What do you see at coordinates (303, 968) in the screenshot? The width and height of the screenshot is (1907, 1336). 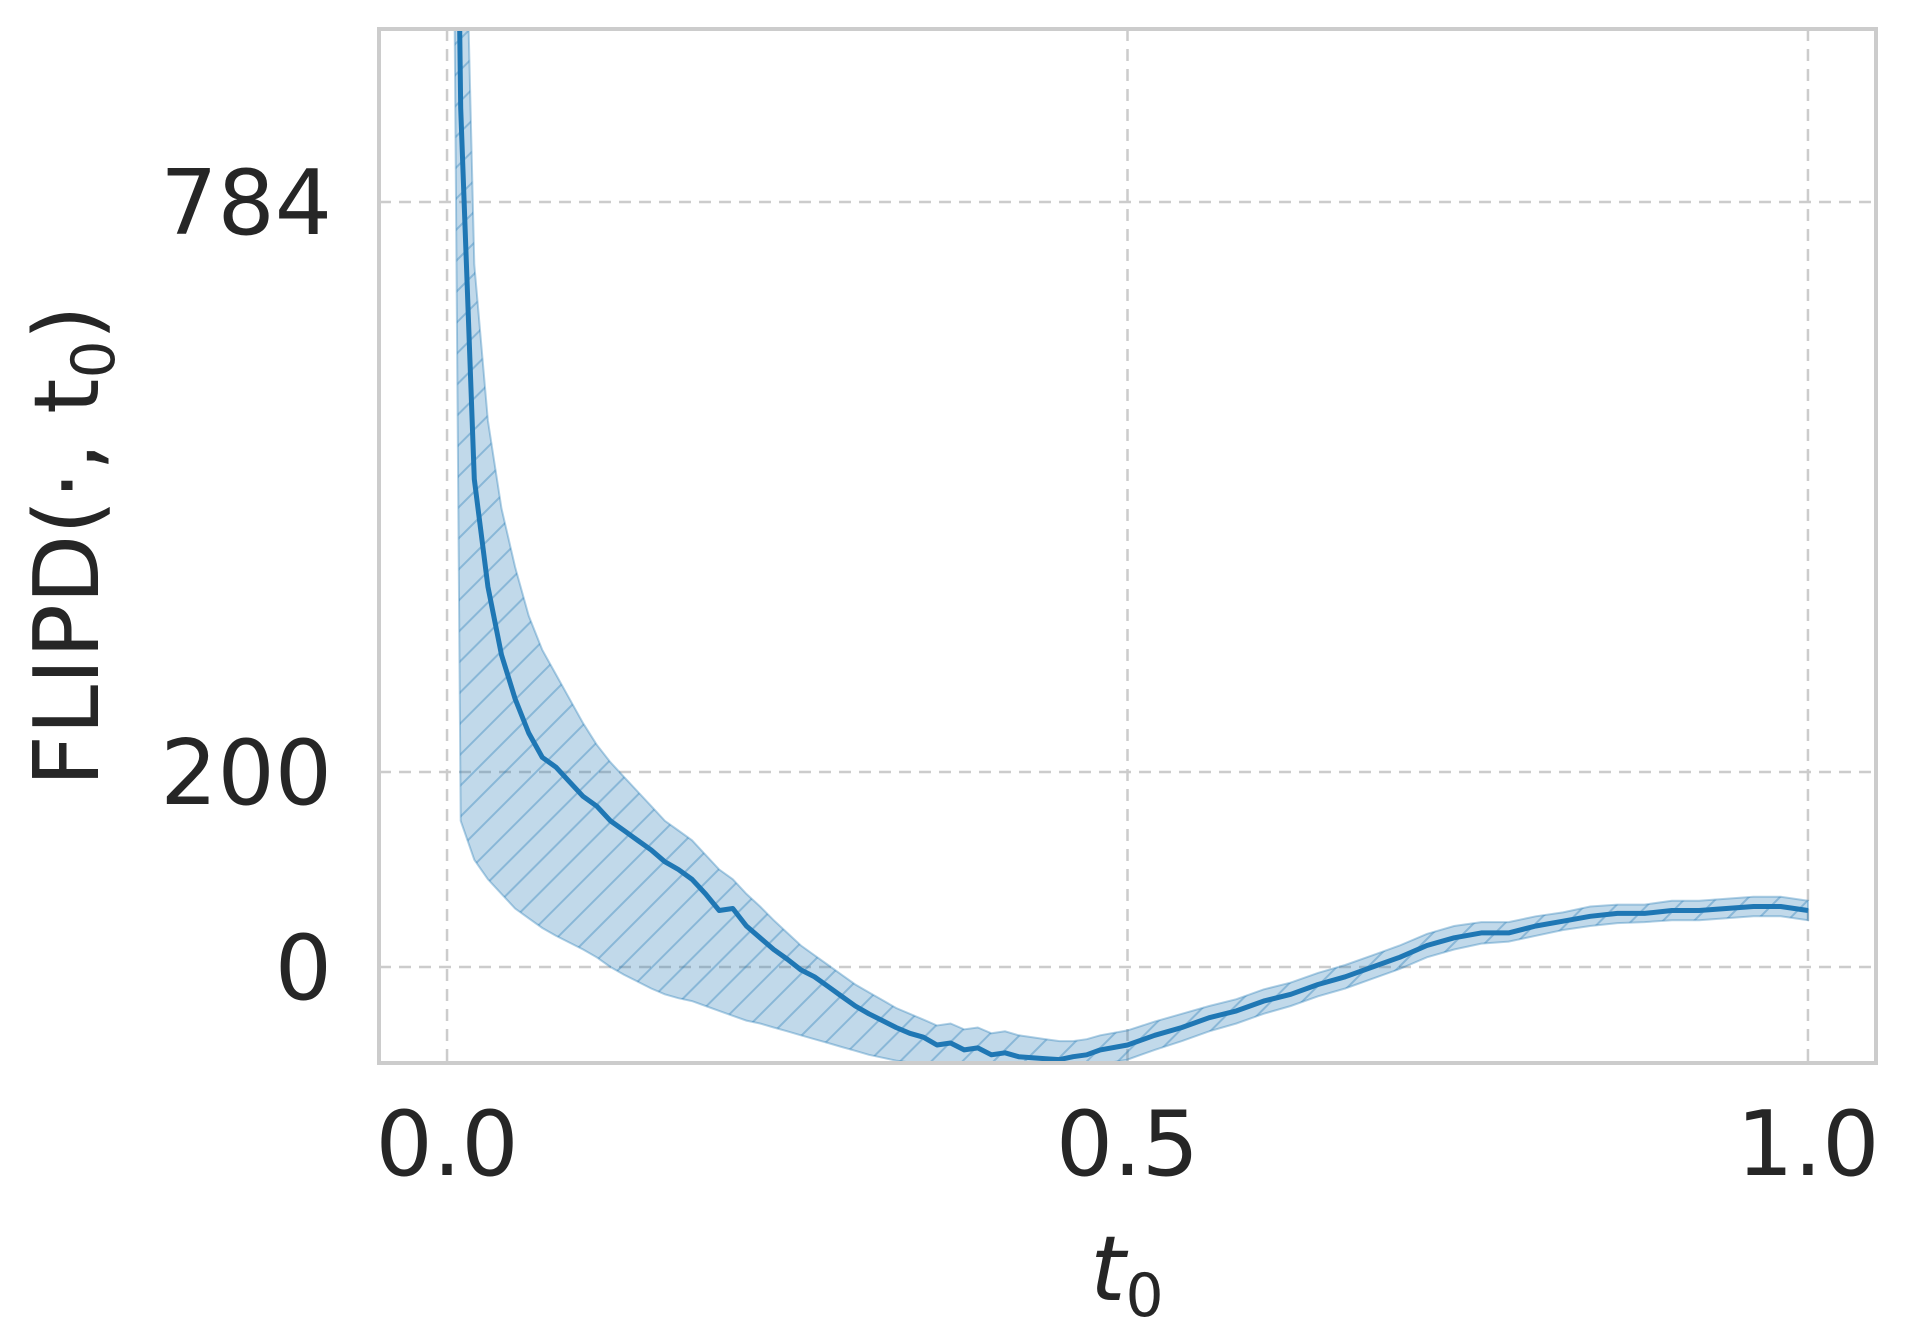 I see `y-tick-label: 0` at bounding box center [303, 968].